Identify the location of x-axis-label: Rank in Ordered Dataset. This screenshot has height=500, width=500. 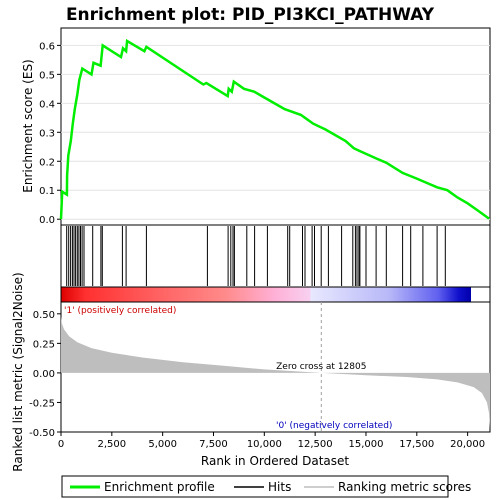
(275, 461).